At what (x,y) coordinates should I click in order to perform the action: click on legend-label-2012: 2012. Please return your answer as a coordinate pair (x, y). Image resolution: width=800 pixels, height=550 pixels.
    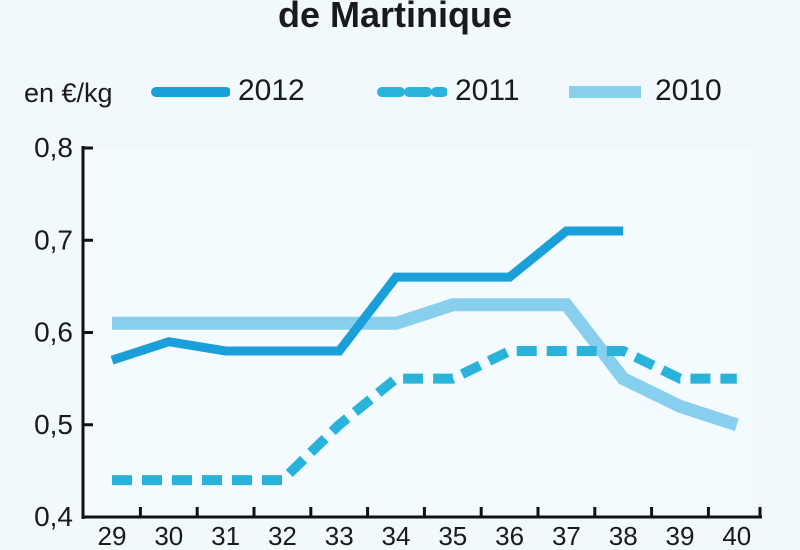
    Looking at the image, I should click on (271, 90).